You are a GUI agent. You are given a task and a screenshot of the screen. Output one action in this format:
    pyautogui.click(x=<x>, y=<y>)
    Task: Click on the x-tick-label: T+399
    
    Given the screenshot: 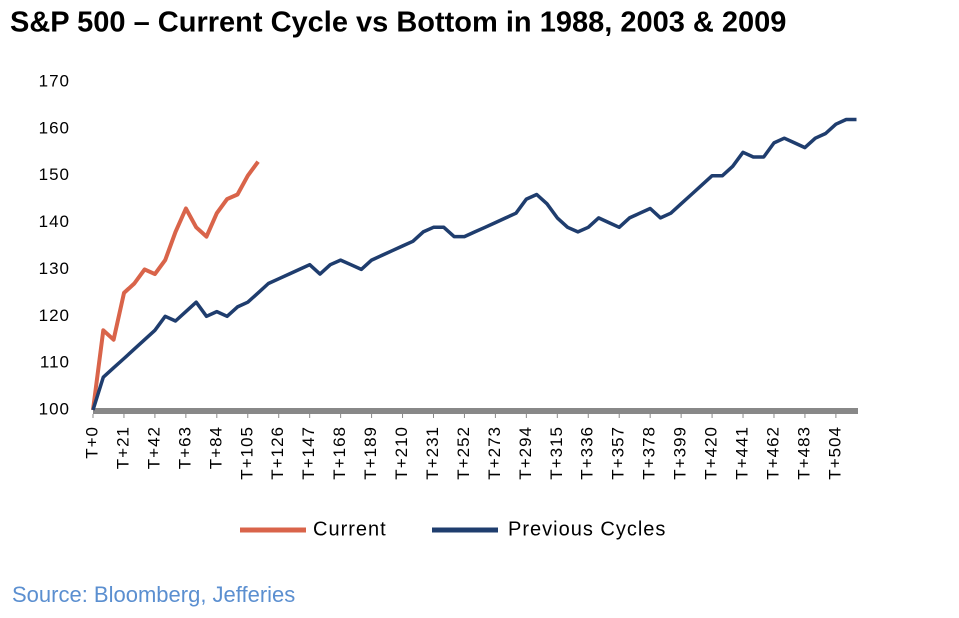 What is the action you would take?
    pyautogui.click(x=680, y=453)
    